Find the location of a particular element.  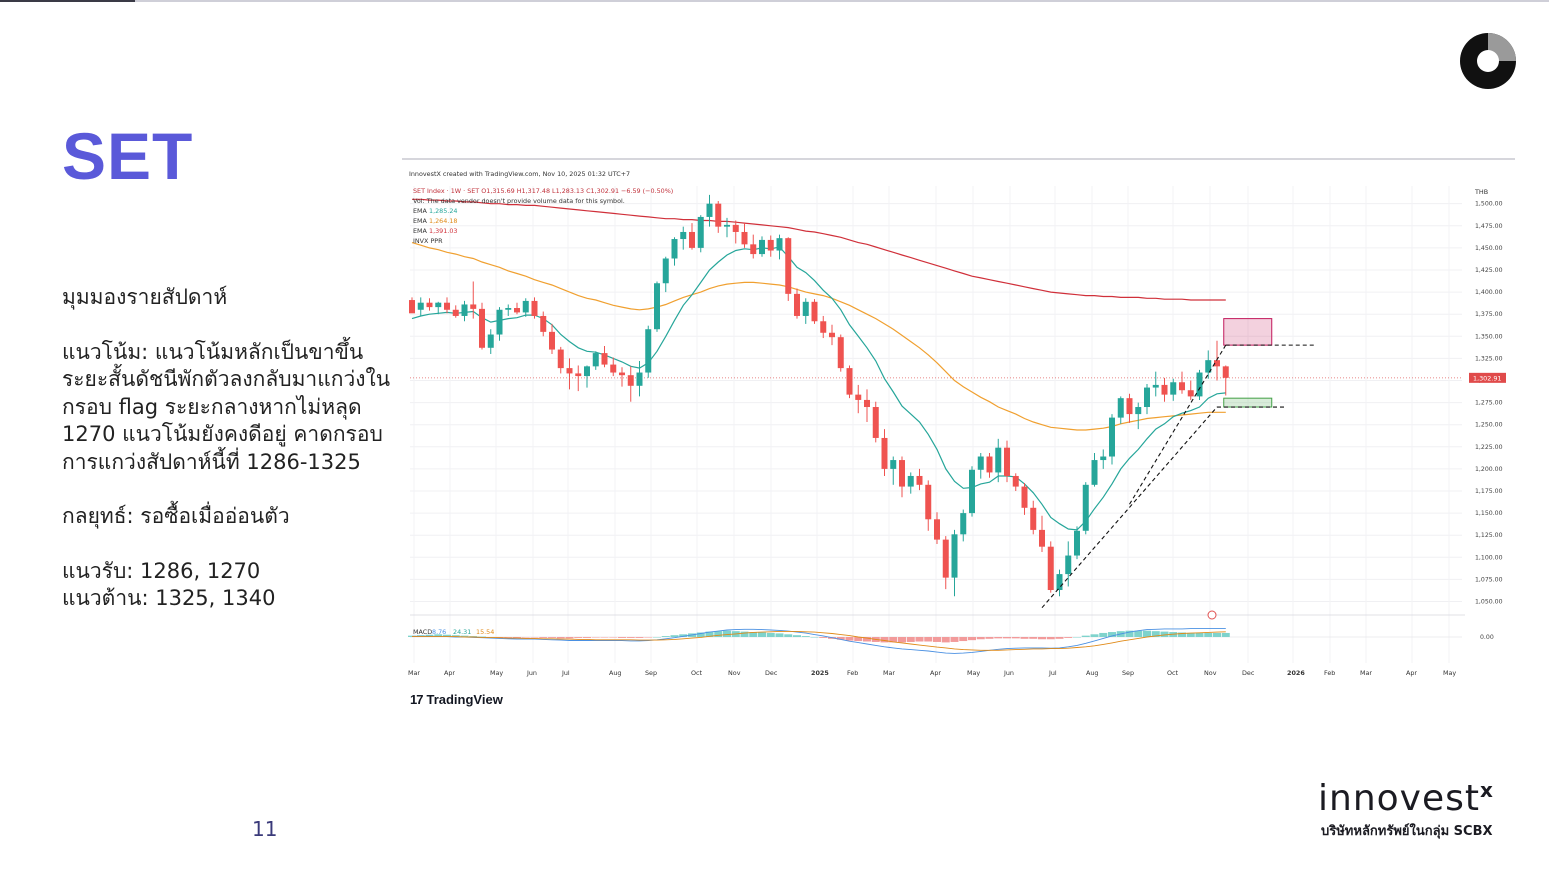

y-tick-label: 1,400.00 is located at coordinates (1489, 292).